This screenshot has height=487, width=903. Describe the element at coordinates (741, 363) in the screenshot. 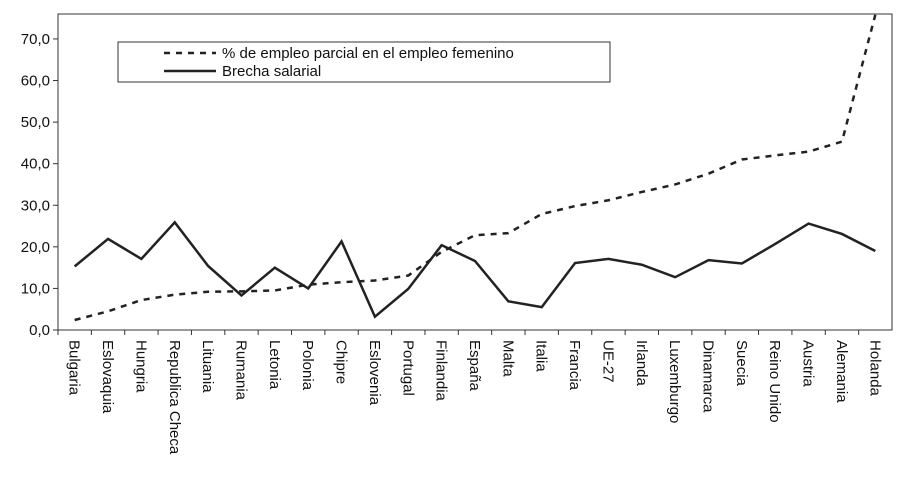

I see `x-tick-label: Suecia` at that location.